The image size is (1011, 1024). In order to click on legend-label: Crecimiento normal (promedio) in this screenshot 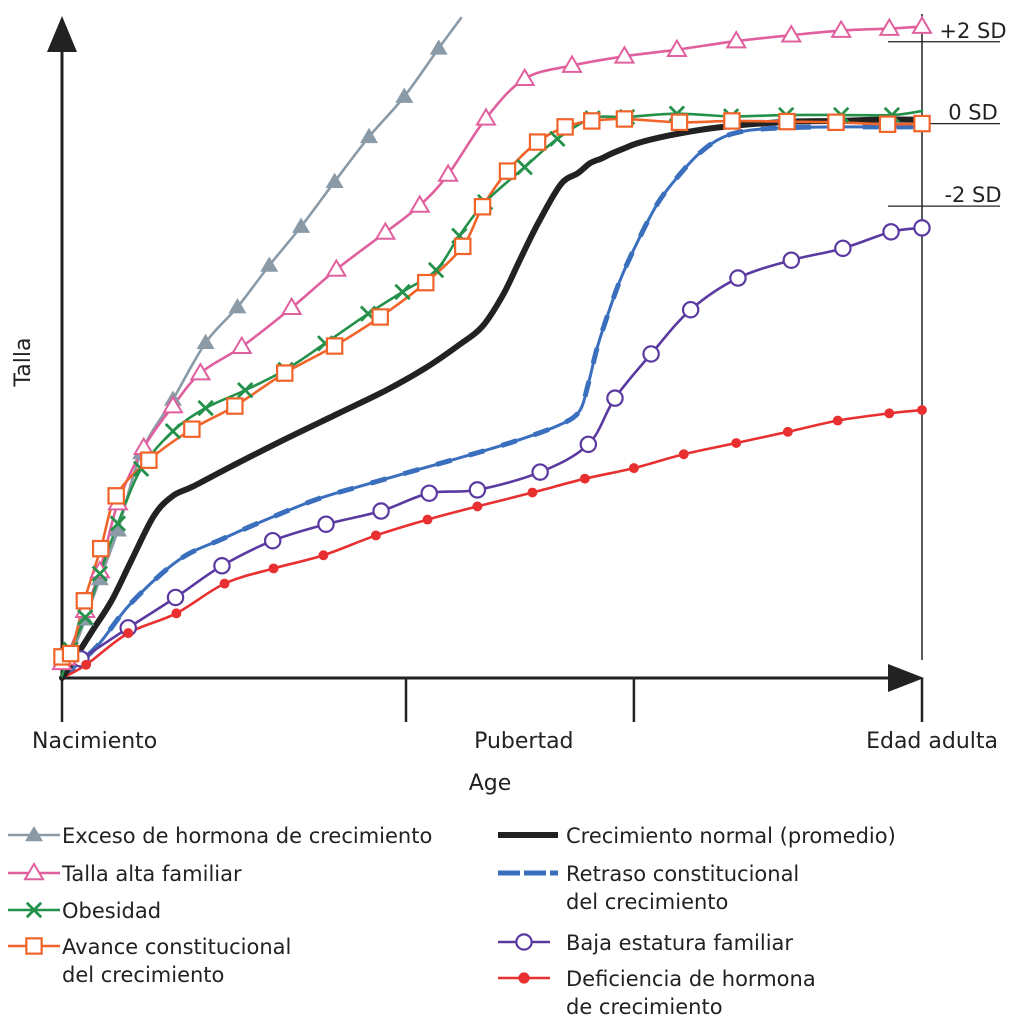, I will do `click(731, 836)`.